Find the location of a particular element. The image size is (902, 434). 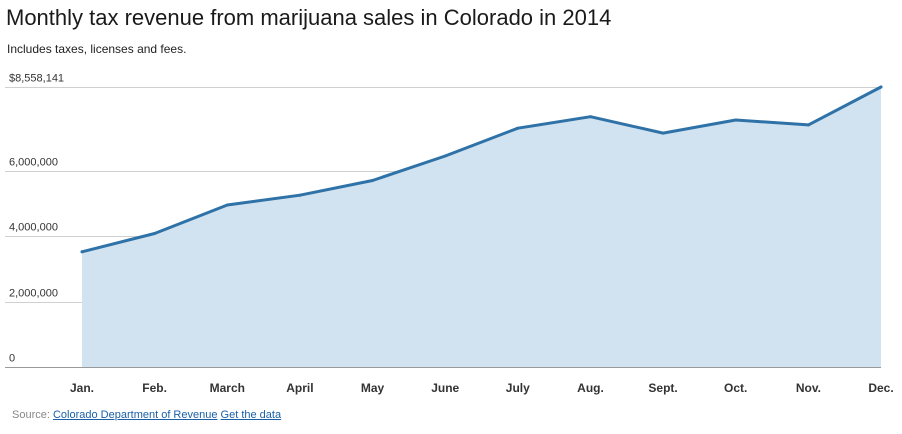

x-tick-label: Aug. is located at coordinates (590, 388).